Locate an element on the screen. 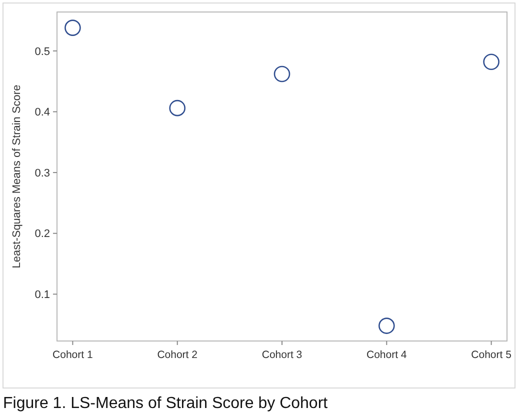 The image size is (520, 413). x-tick-label: Cohort 2 is located at coordinates (177, 355).